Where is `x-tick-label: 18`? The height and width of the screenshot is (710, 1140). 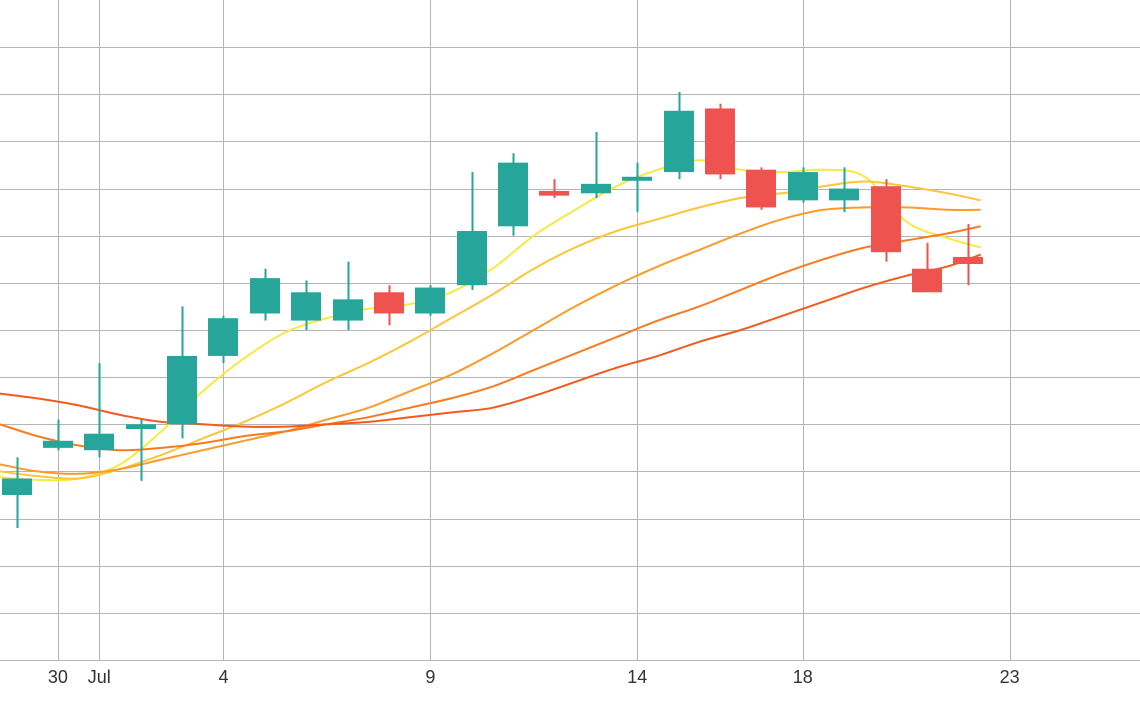
x-tick-label: 18 is located at coordinates (803, 677).